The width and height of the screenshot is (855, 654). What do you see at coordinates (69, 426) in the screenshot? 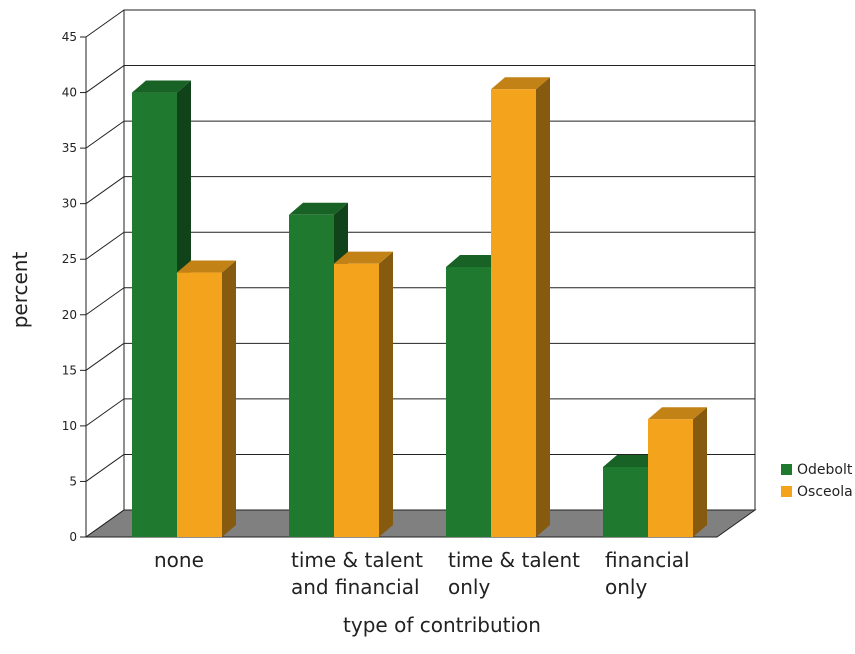
I see `y-tick-label: 10` at bounding box center [69, 426].